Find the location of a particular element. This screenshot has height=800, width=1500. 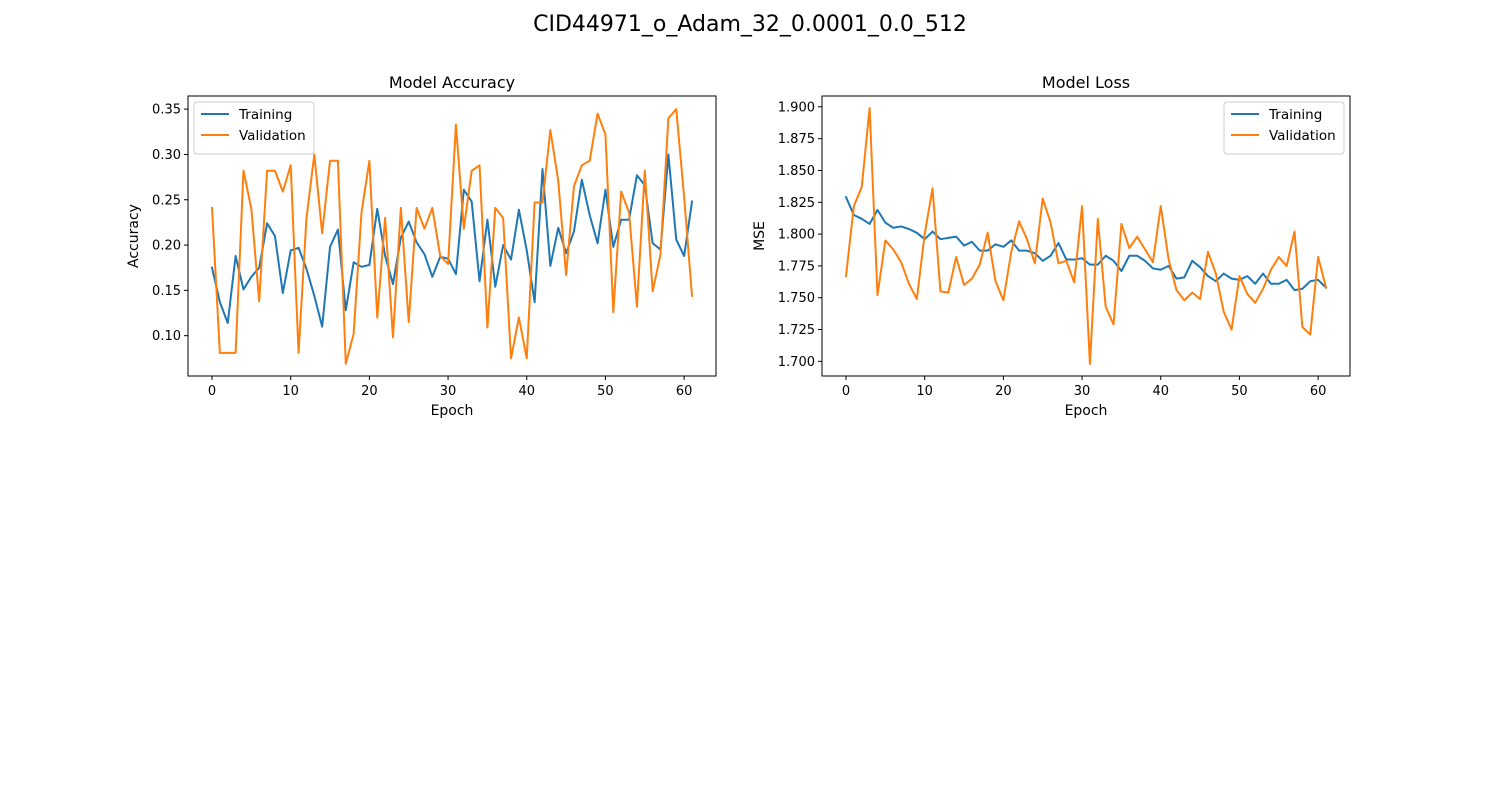

y-tick-label: 1.750 is located at coordinates (796, 298).